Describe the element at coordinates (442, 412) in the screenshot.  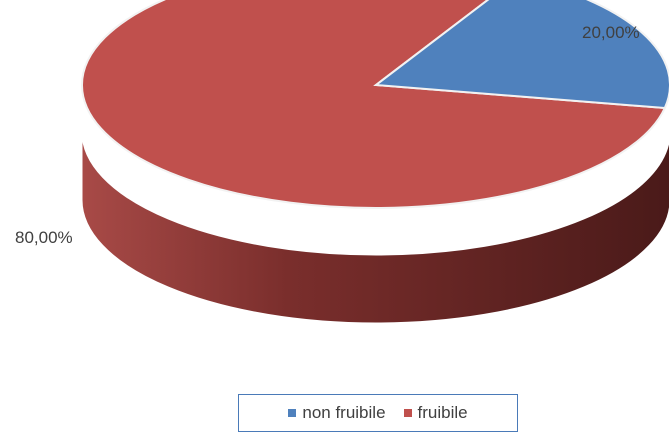
I see `legend-label-fruibile: fruibile` at that location.